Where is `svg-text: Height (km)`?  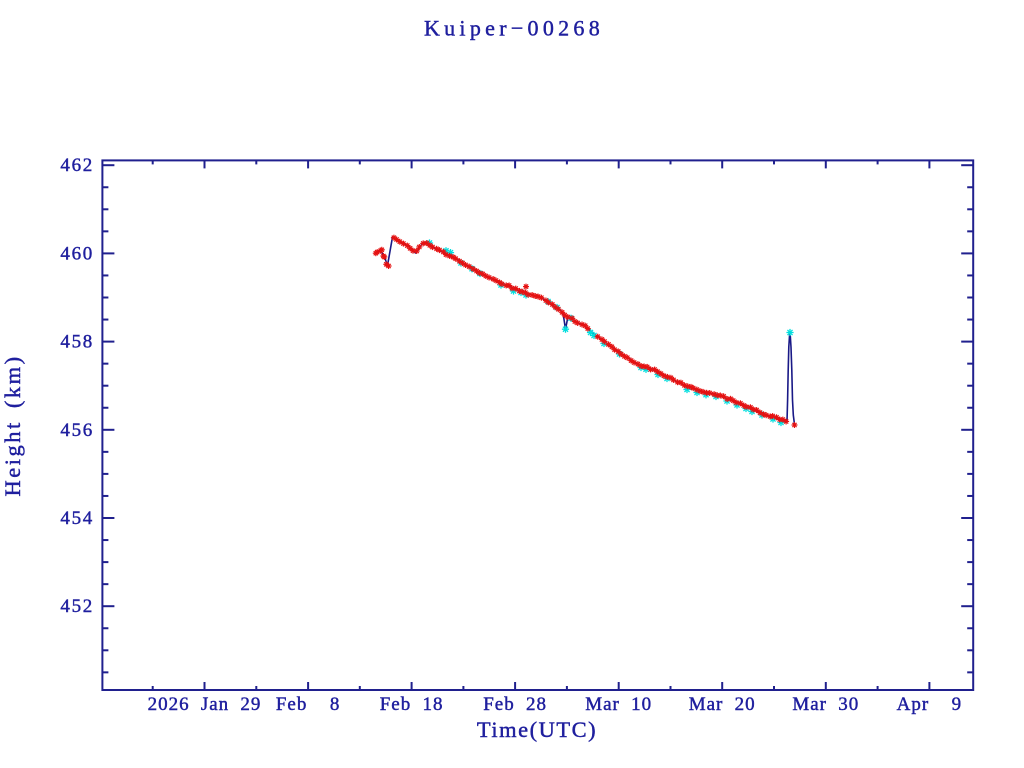
svg-text: Height (km) is located at coordinates (12, 425).